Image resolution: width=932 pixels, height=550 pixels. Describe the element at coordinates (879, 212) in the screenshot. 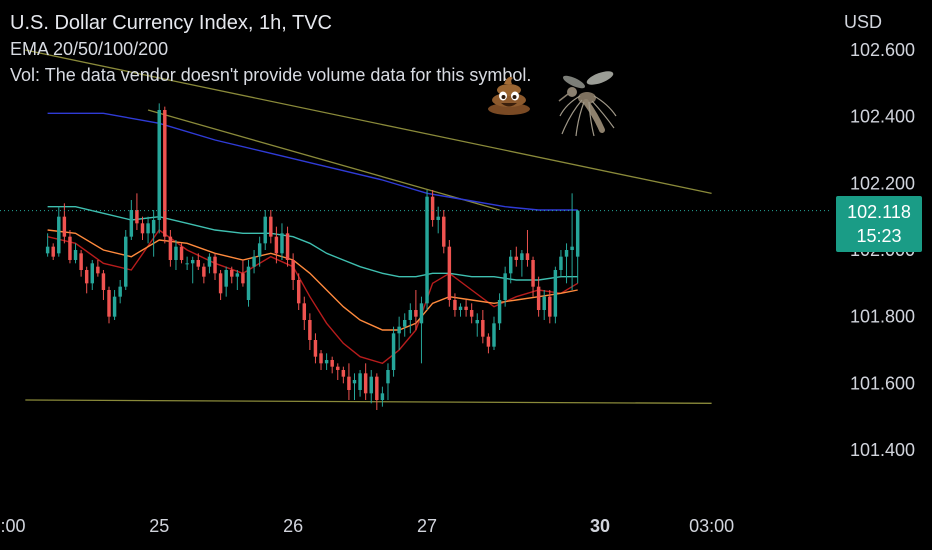

I see `last-price-value: 102.118` at that location.